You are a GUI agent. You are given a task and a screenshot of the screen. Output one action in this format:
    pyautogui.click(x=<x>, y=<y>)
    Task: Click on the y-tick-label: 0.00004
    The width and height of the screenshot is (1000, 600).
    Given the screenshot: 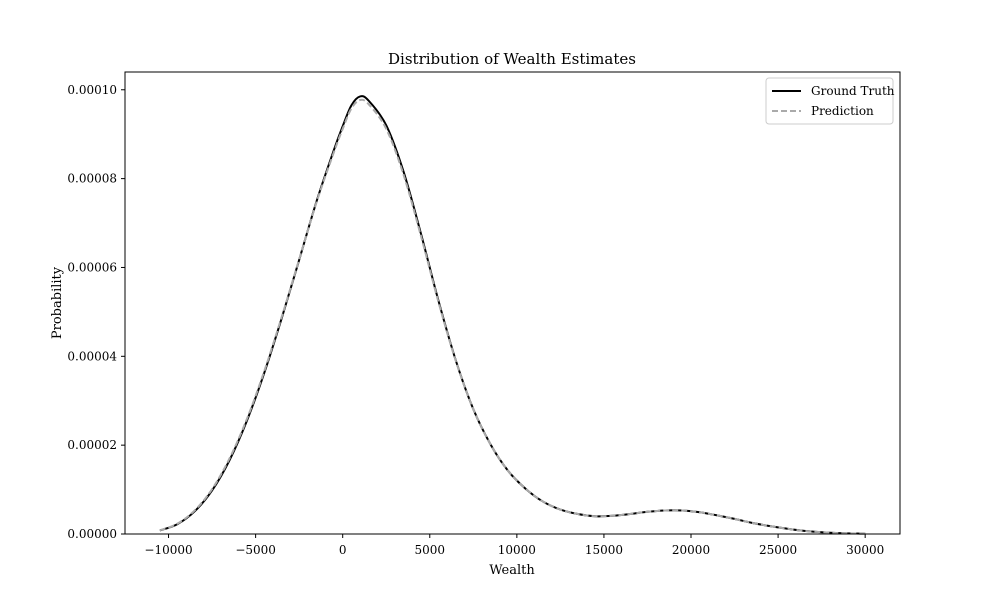 What is the action you would take?
    pyautogui.click(x=92, y=356)
    